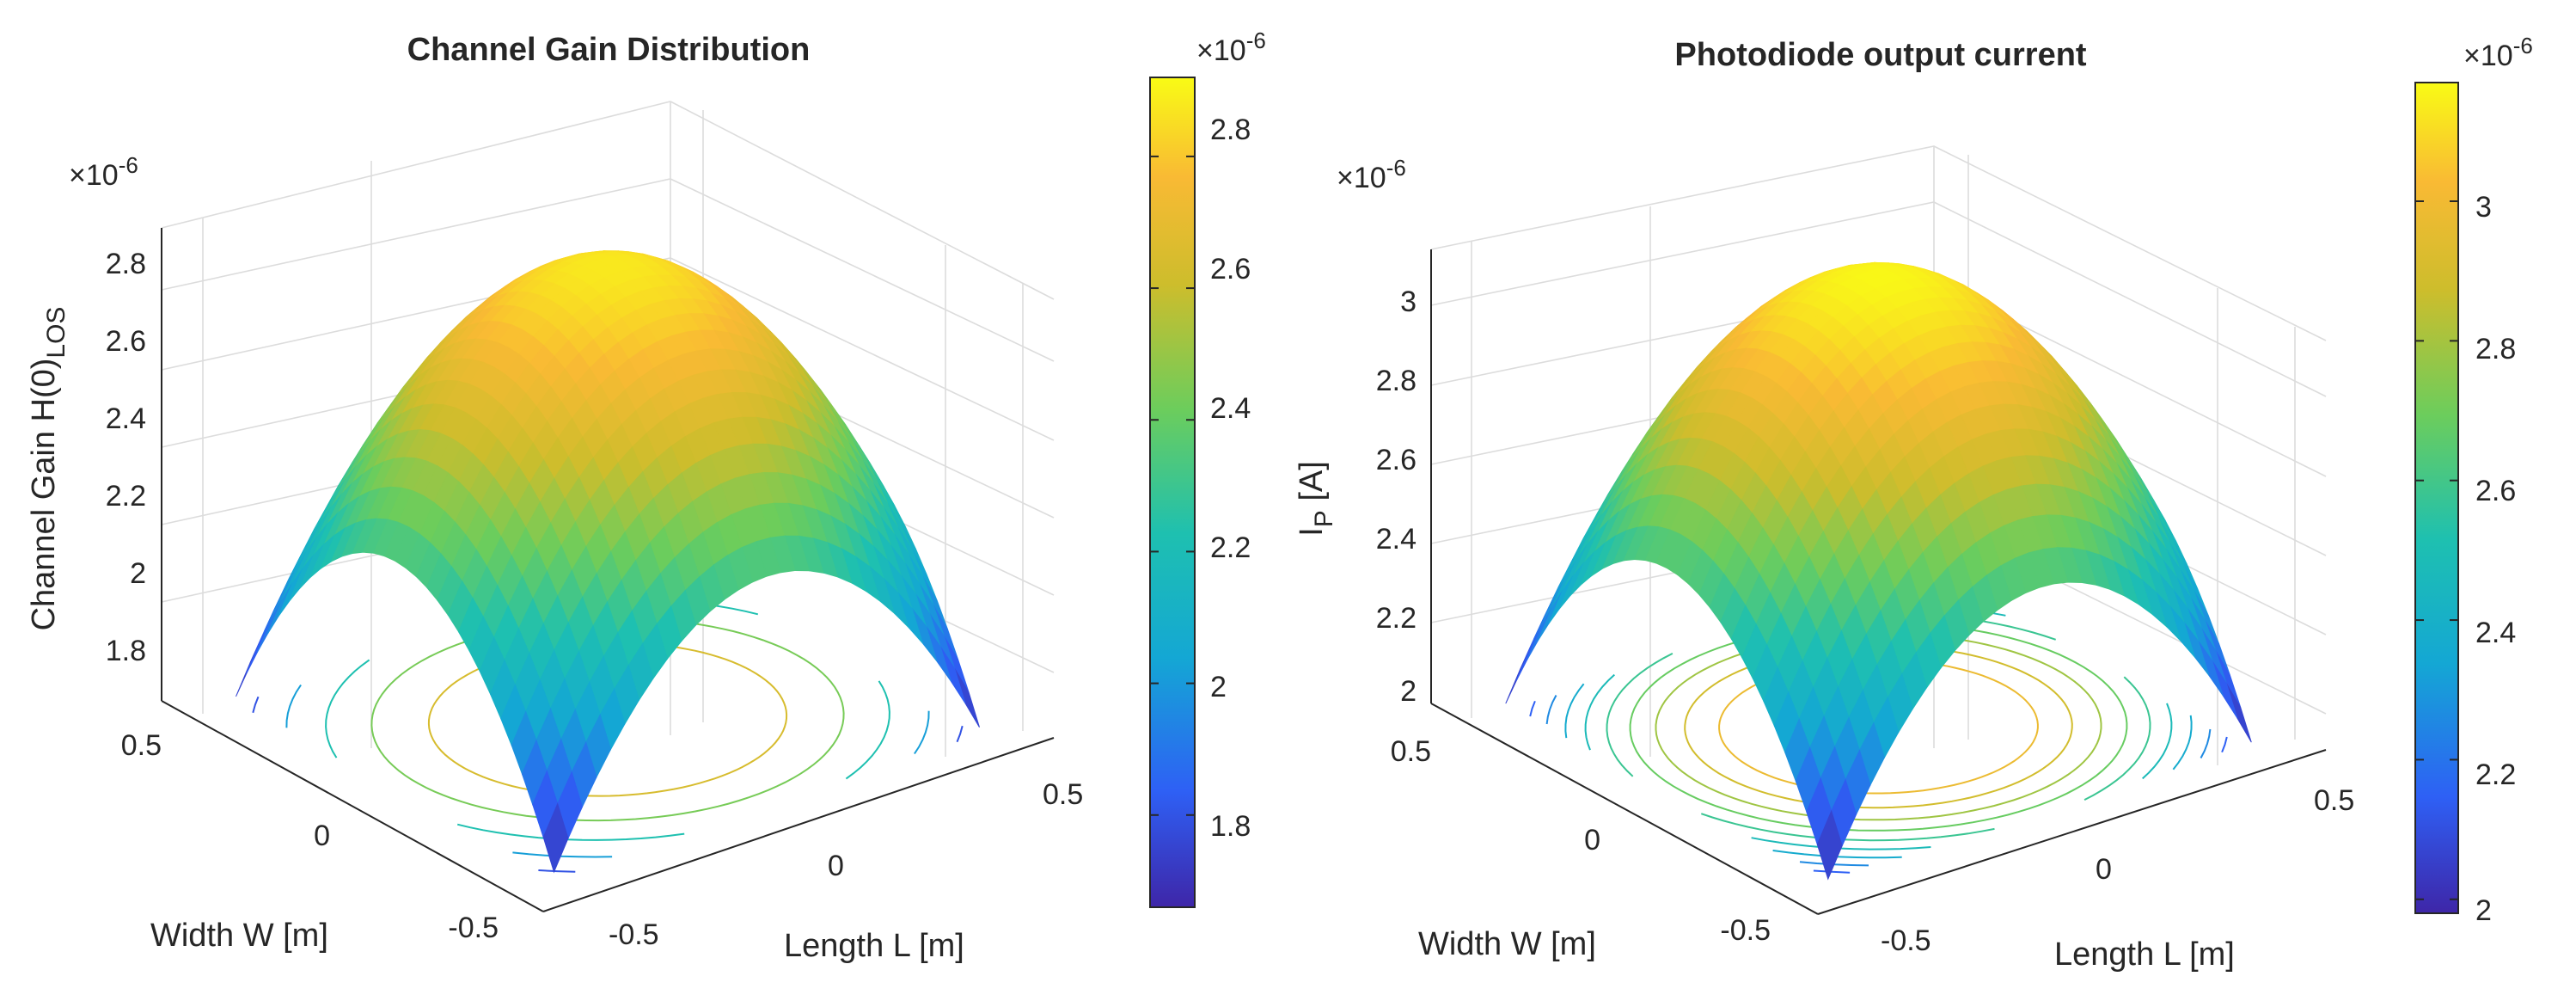 This screenshot has height=1007, width=2576. Describe the element at coordinates (126, 651) in the screenshot. I see `z-tick-label: 1.8` at that location.